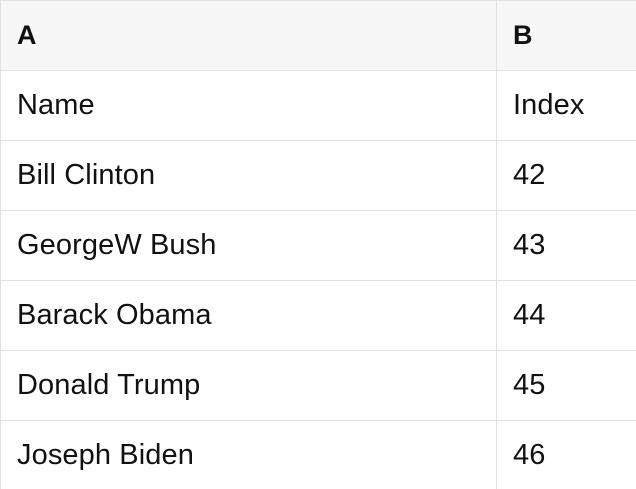 The image size is (636, 489). What do you see at coordinates (249, 385) in the screenshot?
I see `cell-president-name: Donald Trump` at bounding box center [249, 385].